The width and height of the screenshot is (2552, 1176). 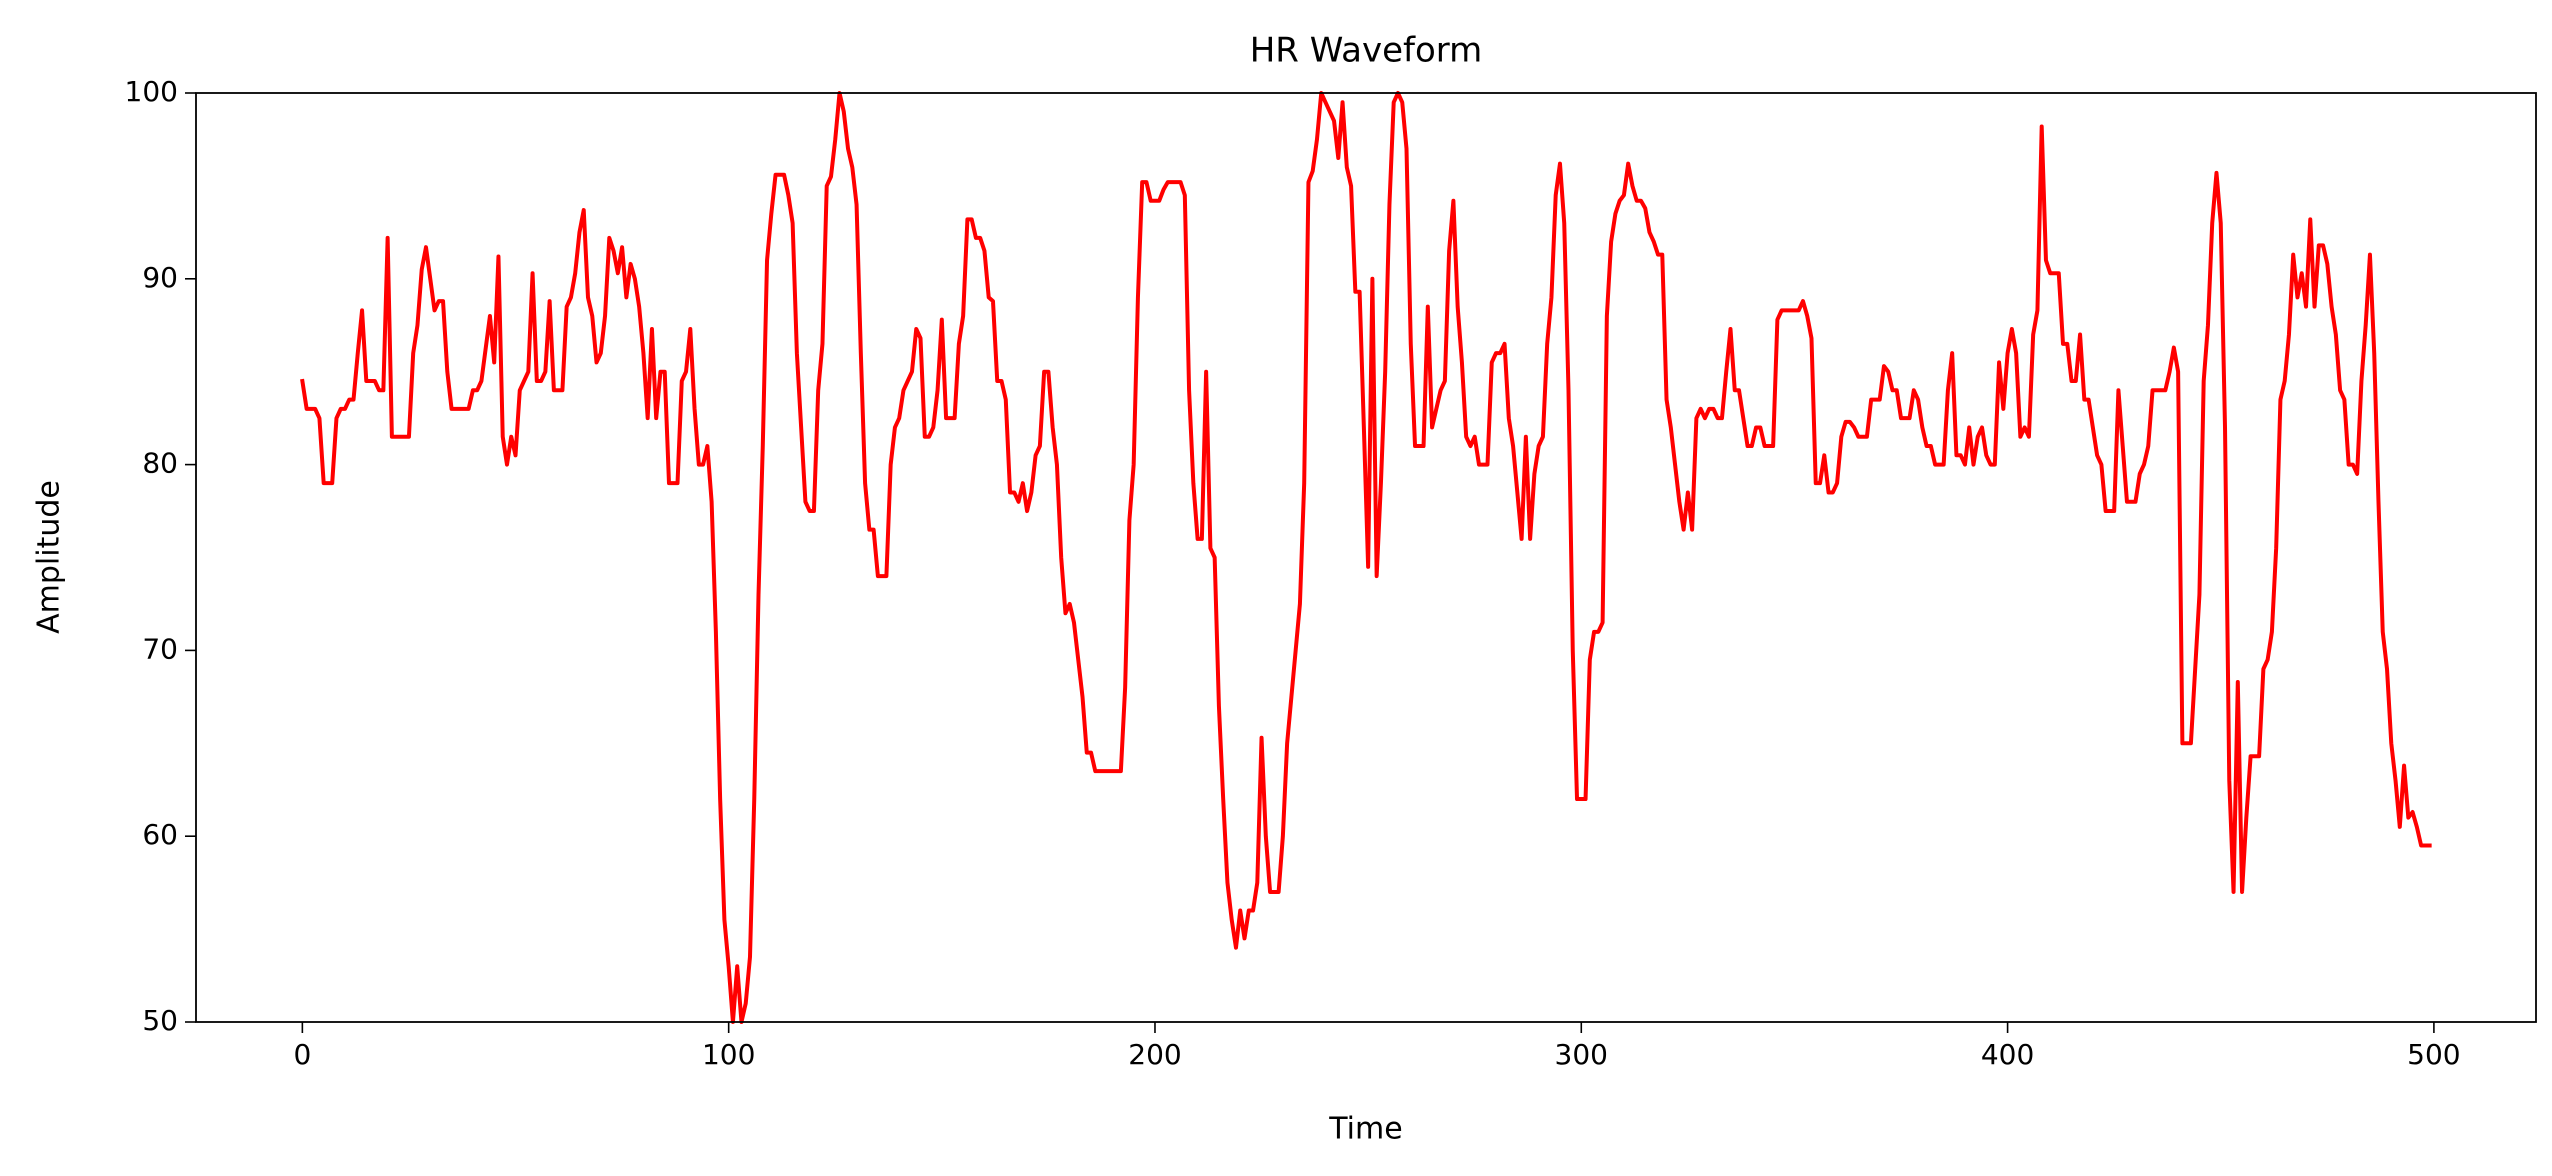 What do you see at coordinates (160, 277) in the screenshot?
I see `y-tick-label: 90` at bounding box center [160, 277].